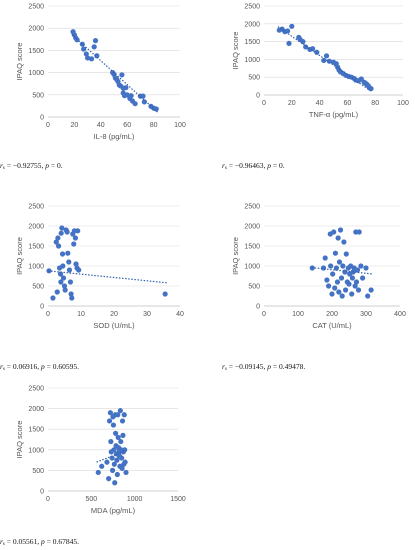 The width and height of the screenshot is (415, 550). Describe the element at coordinates (252, 247) in the screenshot. I see `y-tick-label: 1500` at that location.